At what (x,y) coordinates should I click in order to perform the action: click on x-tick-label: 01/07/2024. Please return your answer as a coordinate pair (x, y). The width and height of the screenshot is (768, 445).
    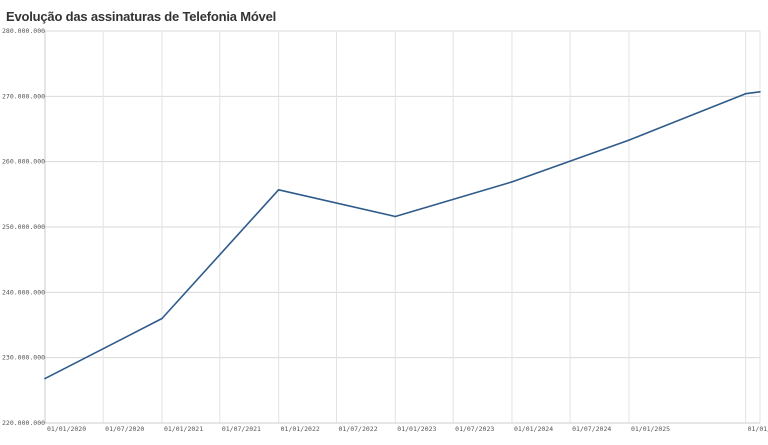
    Looking at the image, I should click on (591, 429).